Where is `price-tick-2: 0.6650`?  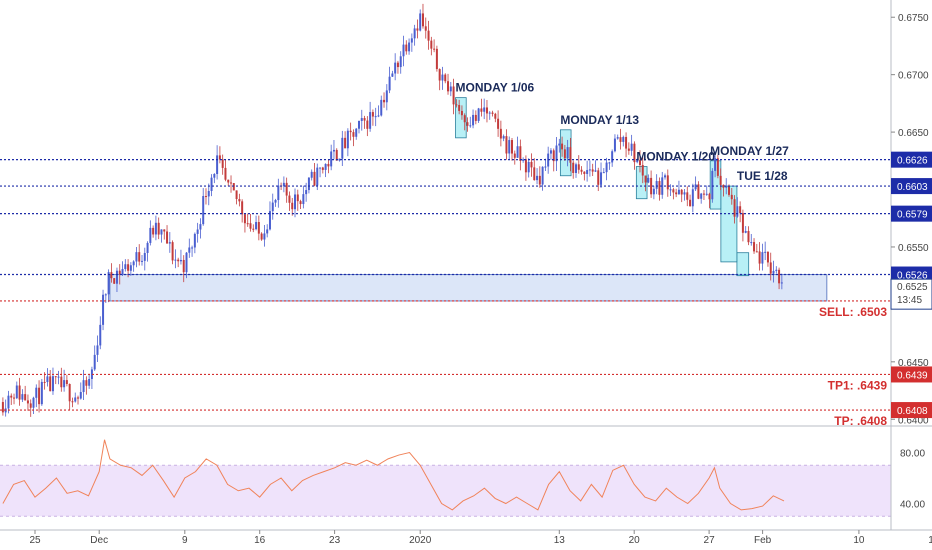 price-tick-2: 0.6650 is located at coordinates (913, 133).